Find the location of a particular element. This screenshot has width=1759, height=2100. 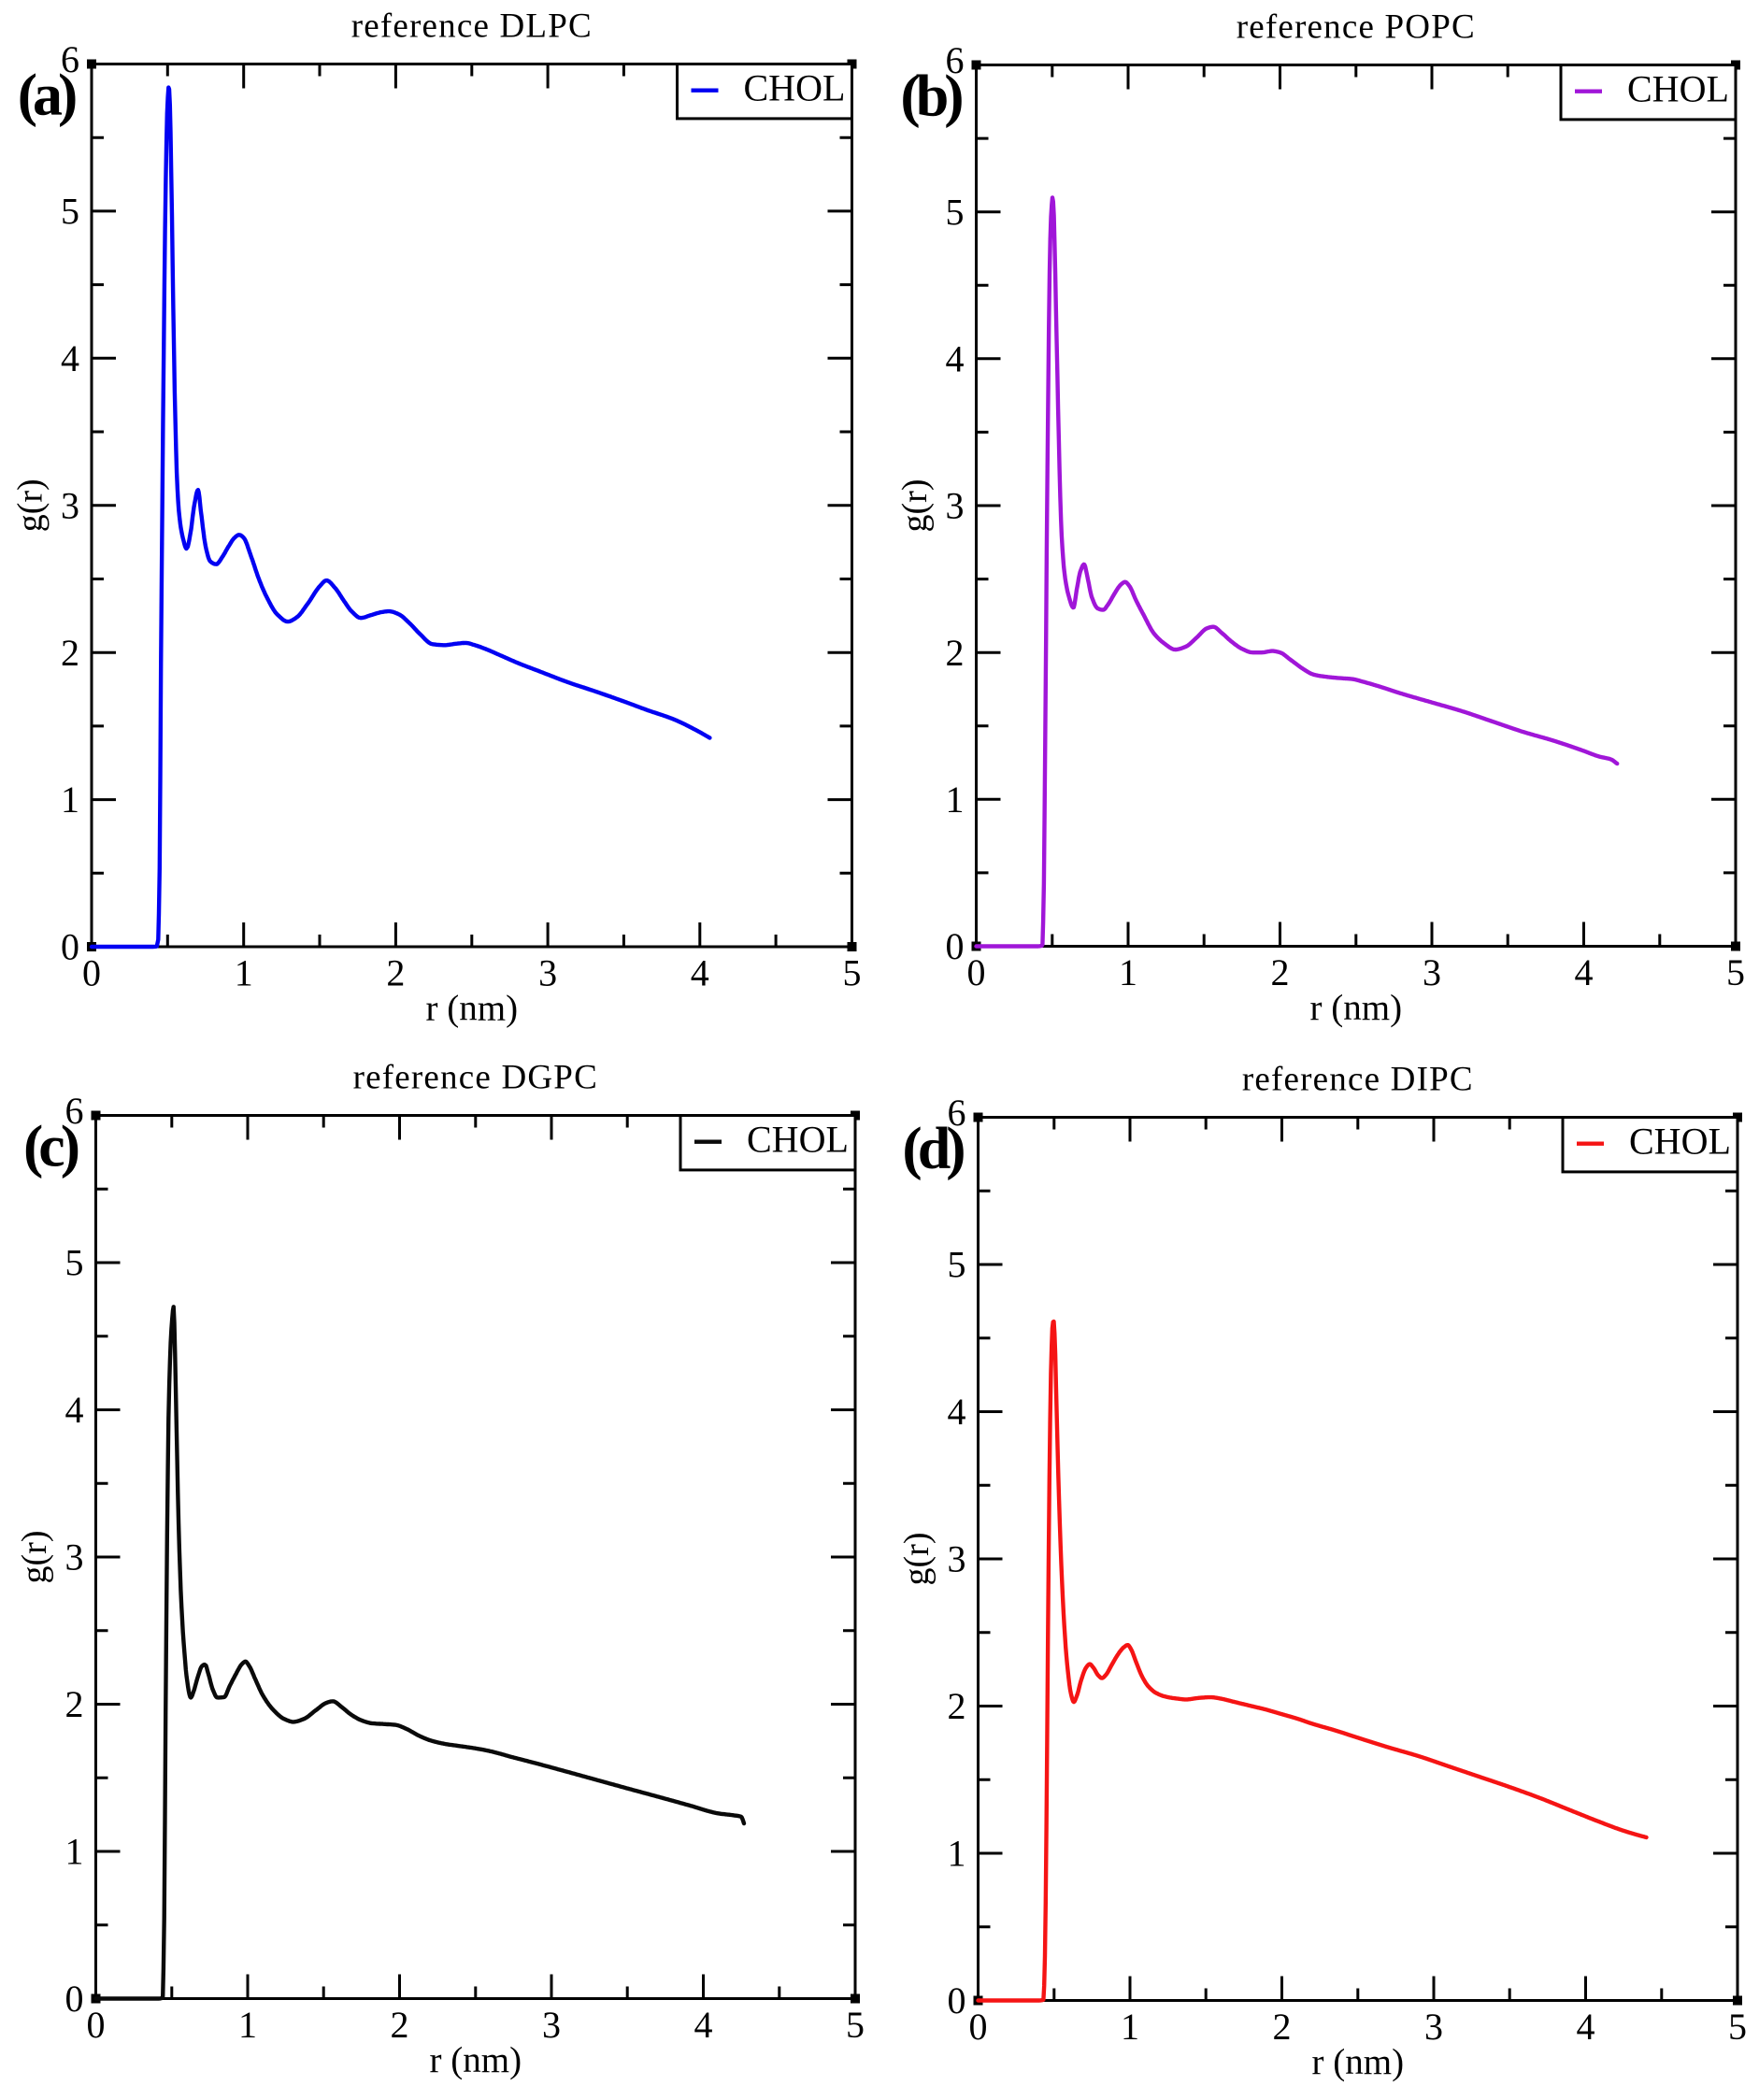

svg-text: (c) is located at coordinates (51, 1146).